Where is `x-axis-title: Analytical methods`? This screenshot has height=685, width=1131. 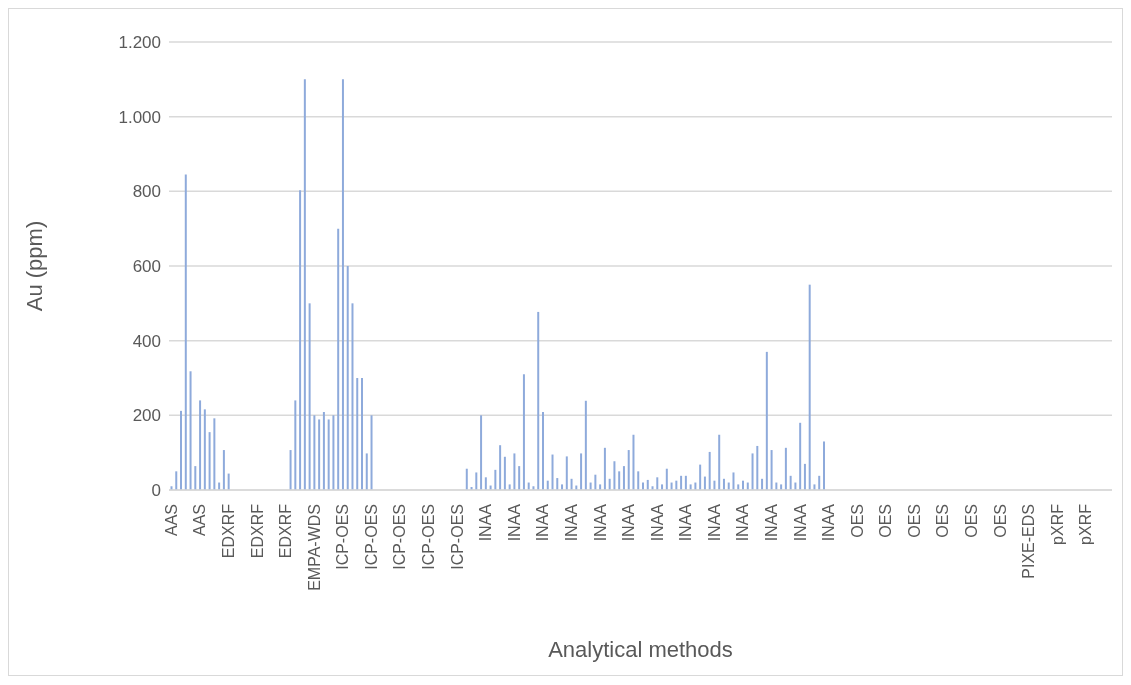
x-axis-title: Analytical methods is located at coordinates (640, 649).